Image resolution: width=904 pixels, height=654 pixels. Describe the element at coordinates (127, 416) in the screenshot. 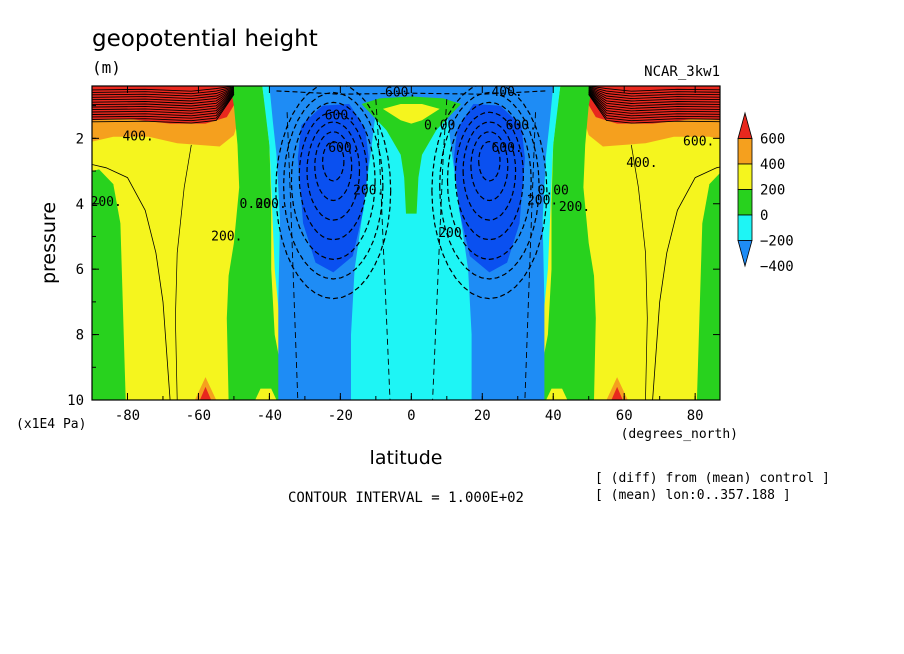

I see `x-tick-label: -80` at that location.